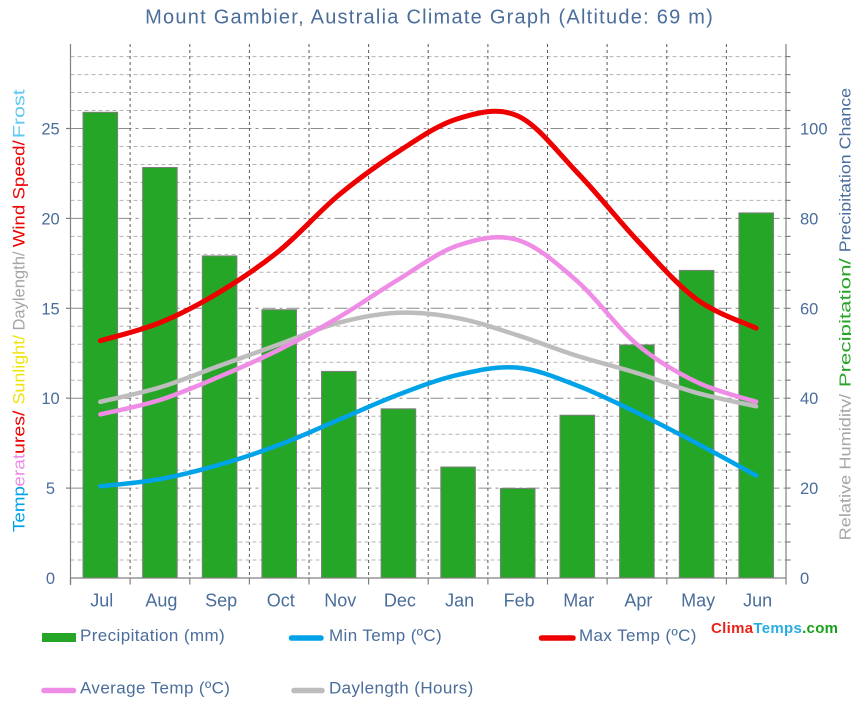  Describe the element at coordinates (809, 309) in the screenshot. I see `svg-text: 60` at that location.